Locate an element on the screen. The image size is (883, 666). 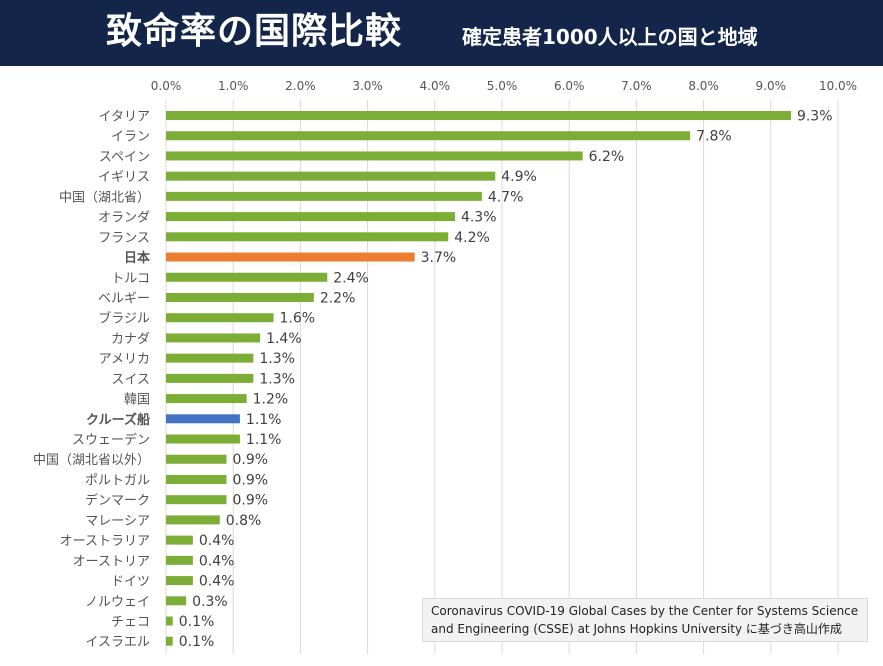
x-tick-label: 6.0% is located at coordinates (569, 86).